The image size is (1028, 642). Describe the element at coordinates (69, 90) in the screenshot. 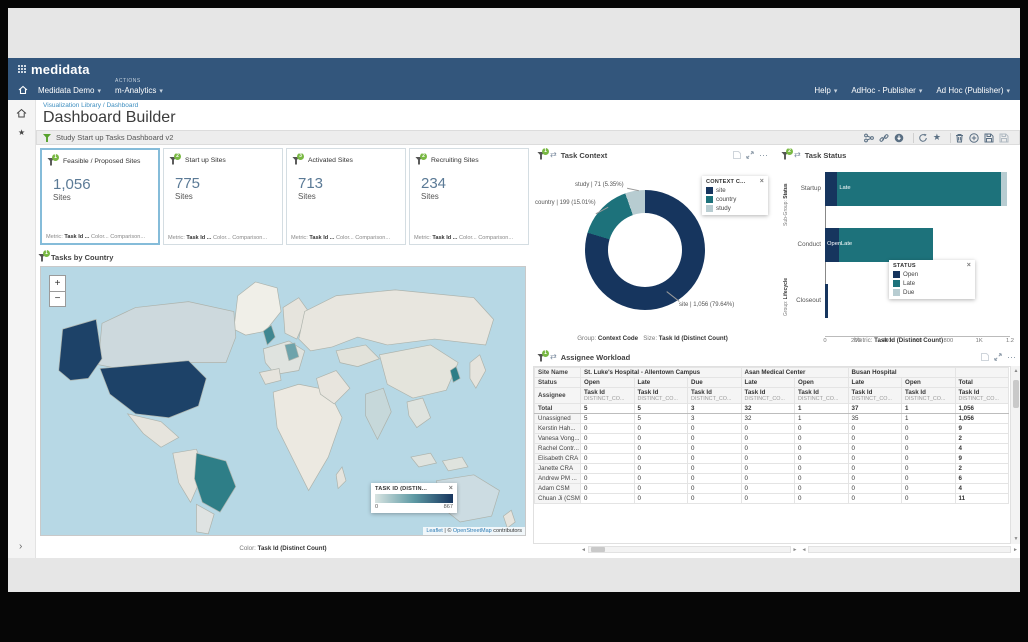

I see `nav-medidata-demo: Medidata Demo` at that location.